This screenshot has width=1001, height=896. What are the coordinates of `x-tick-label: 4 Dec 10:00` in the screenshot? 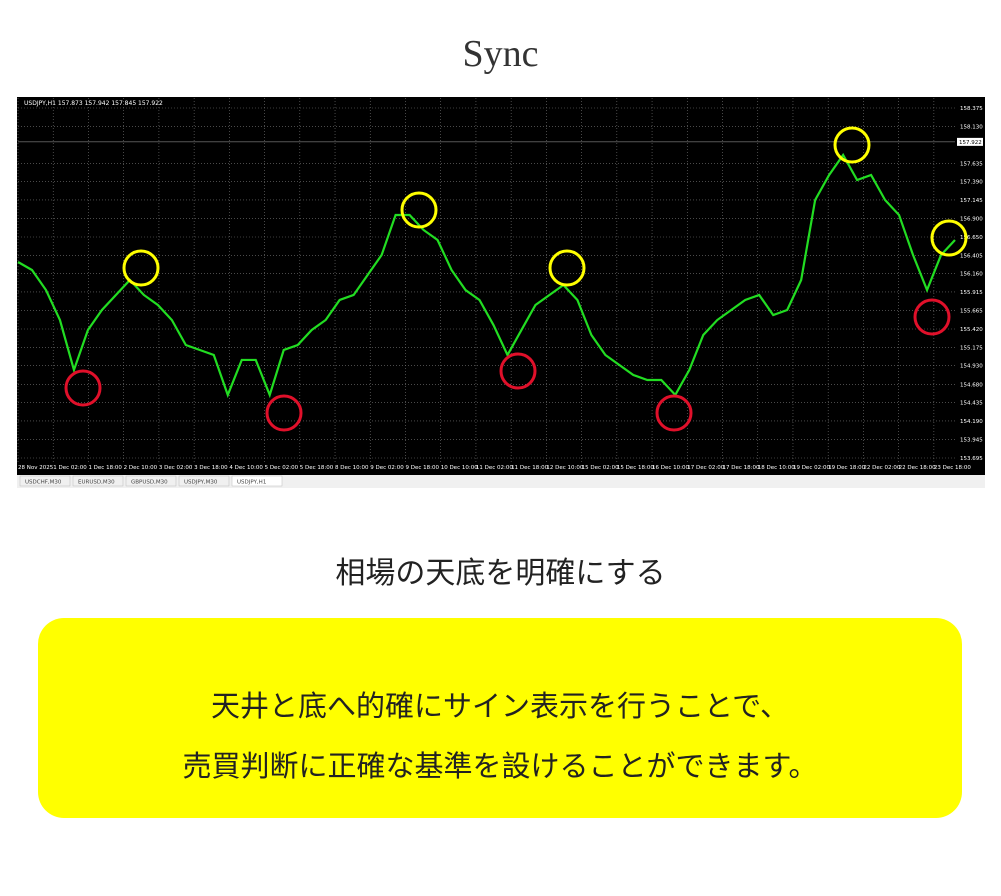 It's located at (246, 468).